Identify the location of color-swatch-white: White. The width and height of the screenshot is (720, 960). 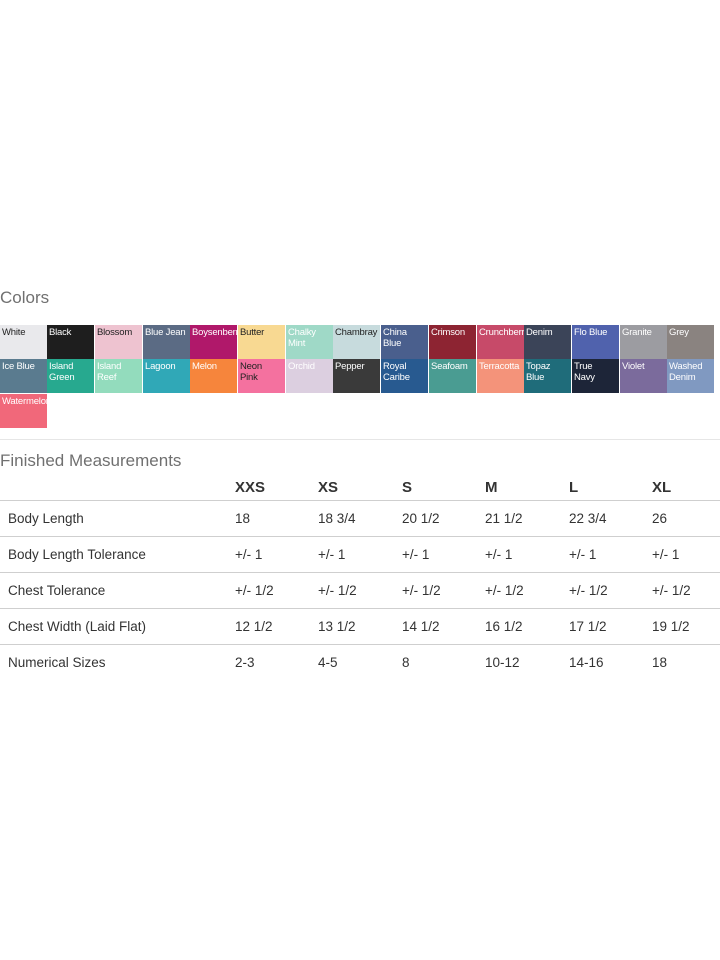
(23, 342).